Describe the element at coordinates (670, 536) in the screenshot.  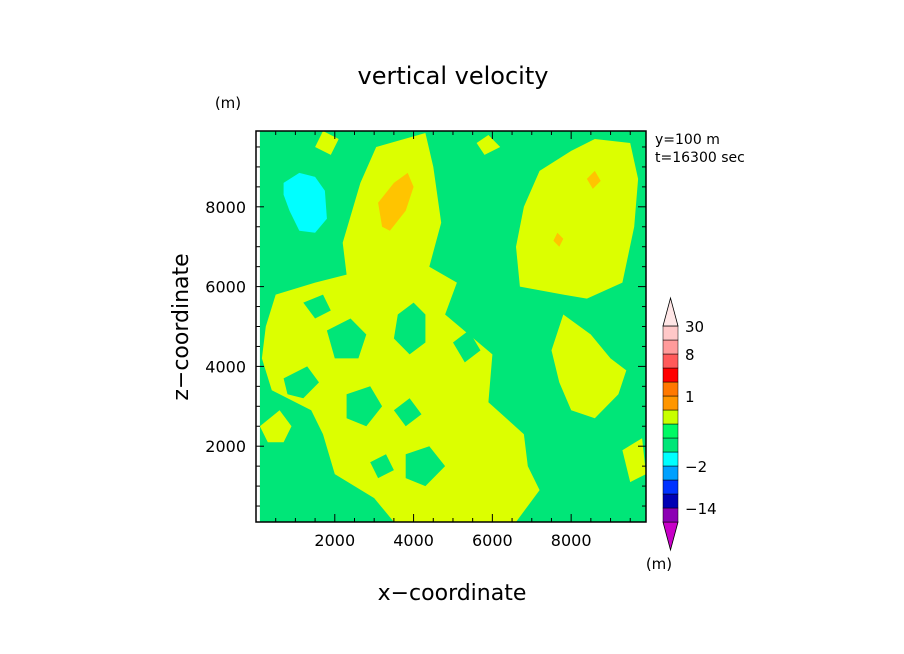
I see `colorbar-bottom-arrow` at that location.